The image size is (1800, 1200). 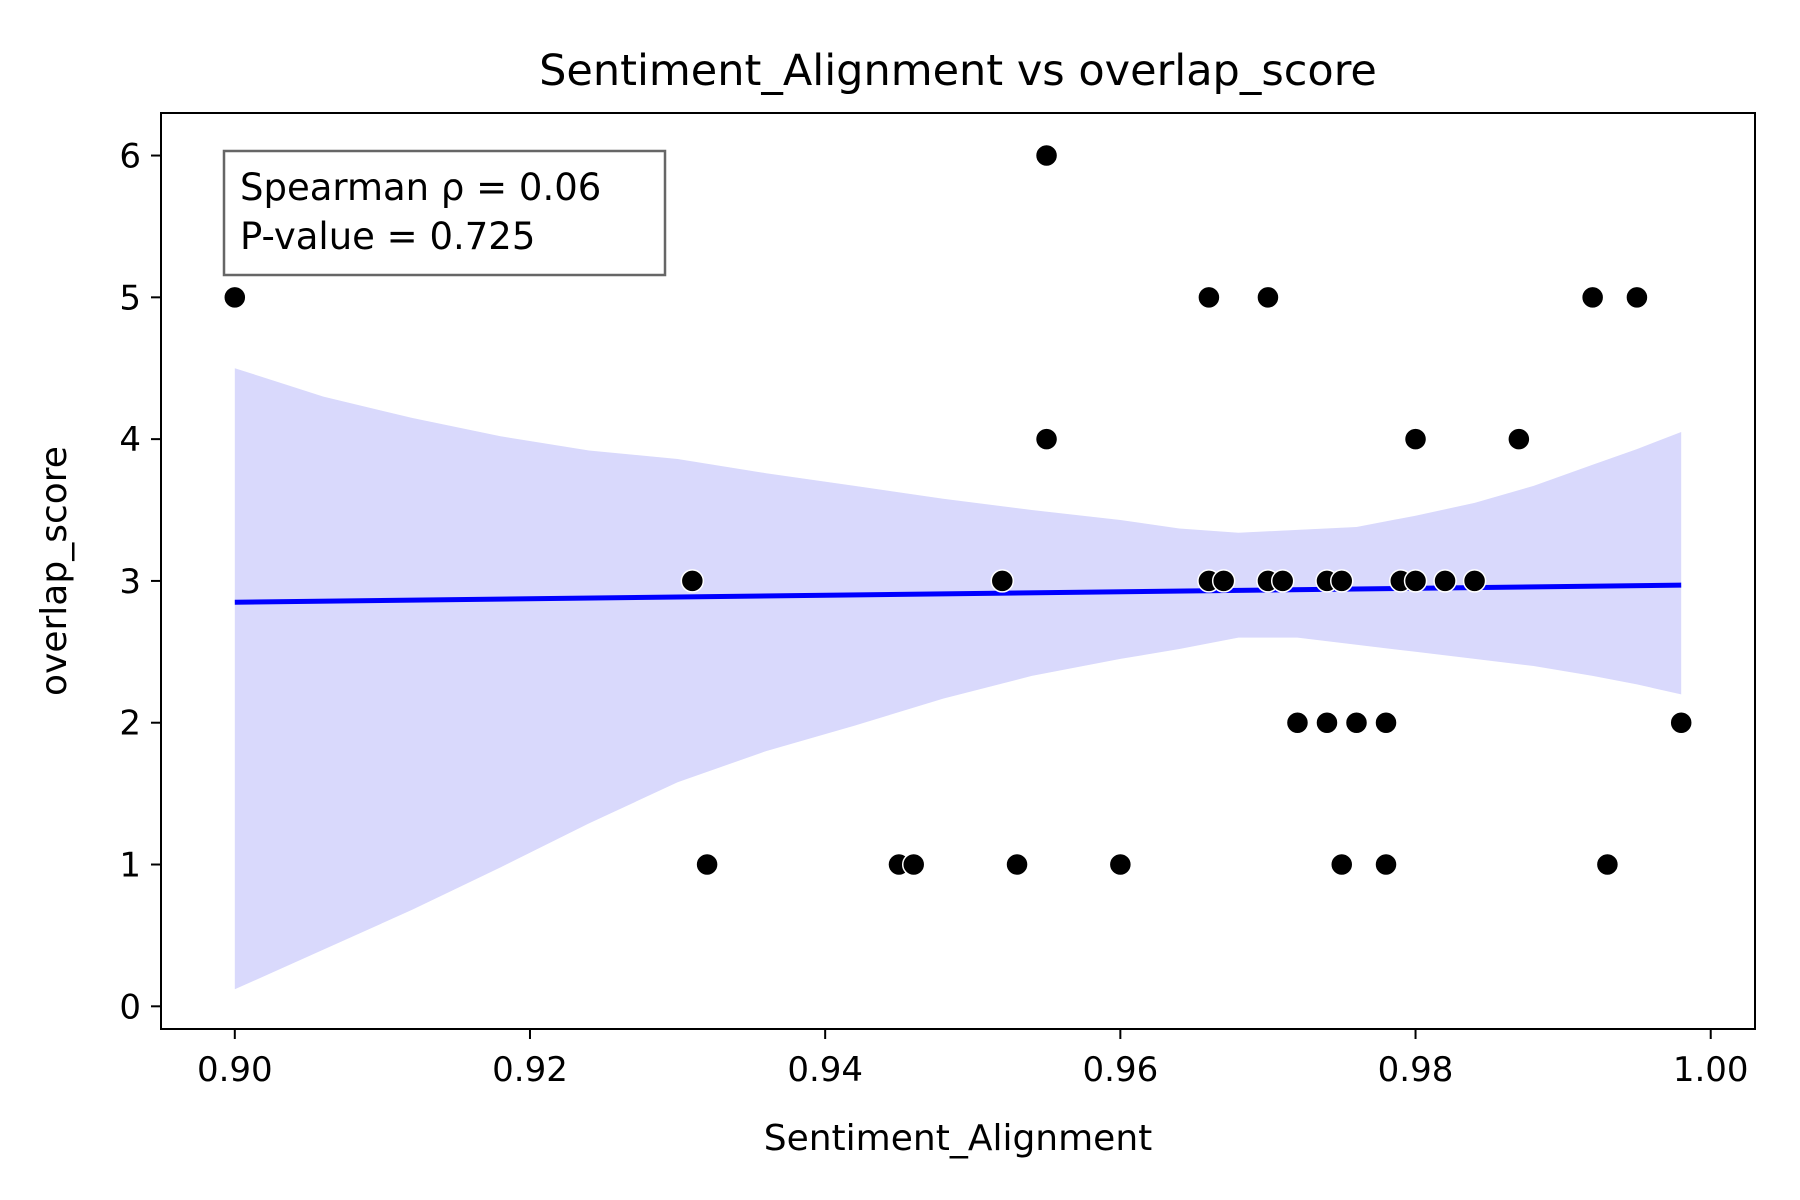 What do you see at coordinates (130, 298) in the screenshot?
I see `y-tick-label: 5` at bounding box center [130, 298].